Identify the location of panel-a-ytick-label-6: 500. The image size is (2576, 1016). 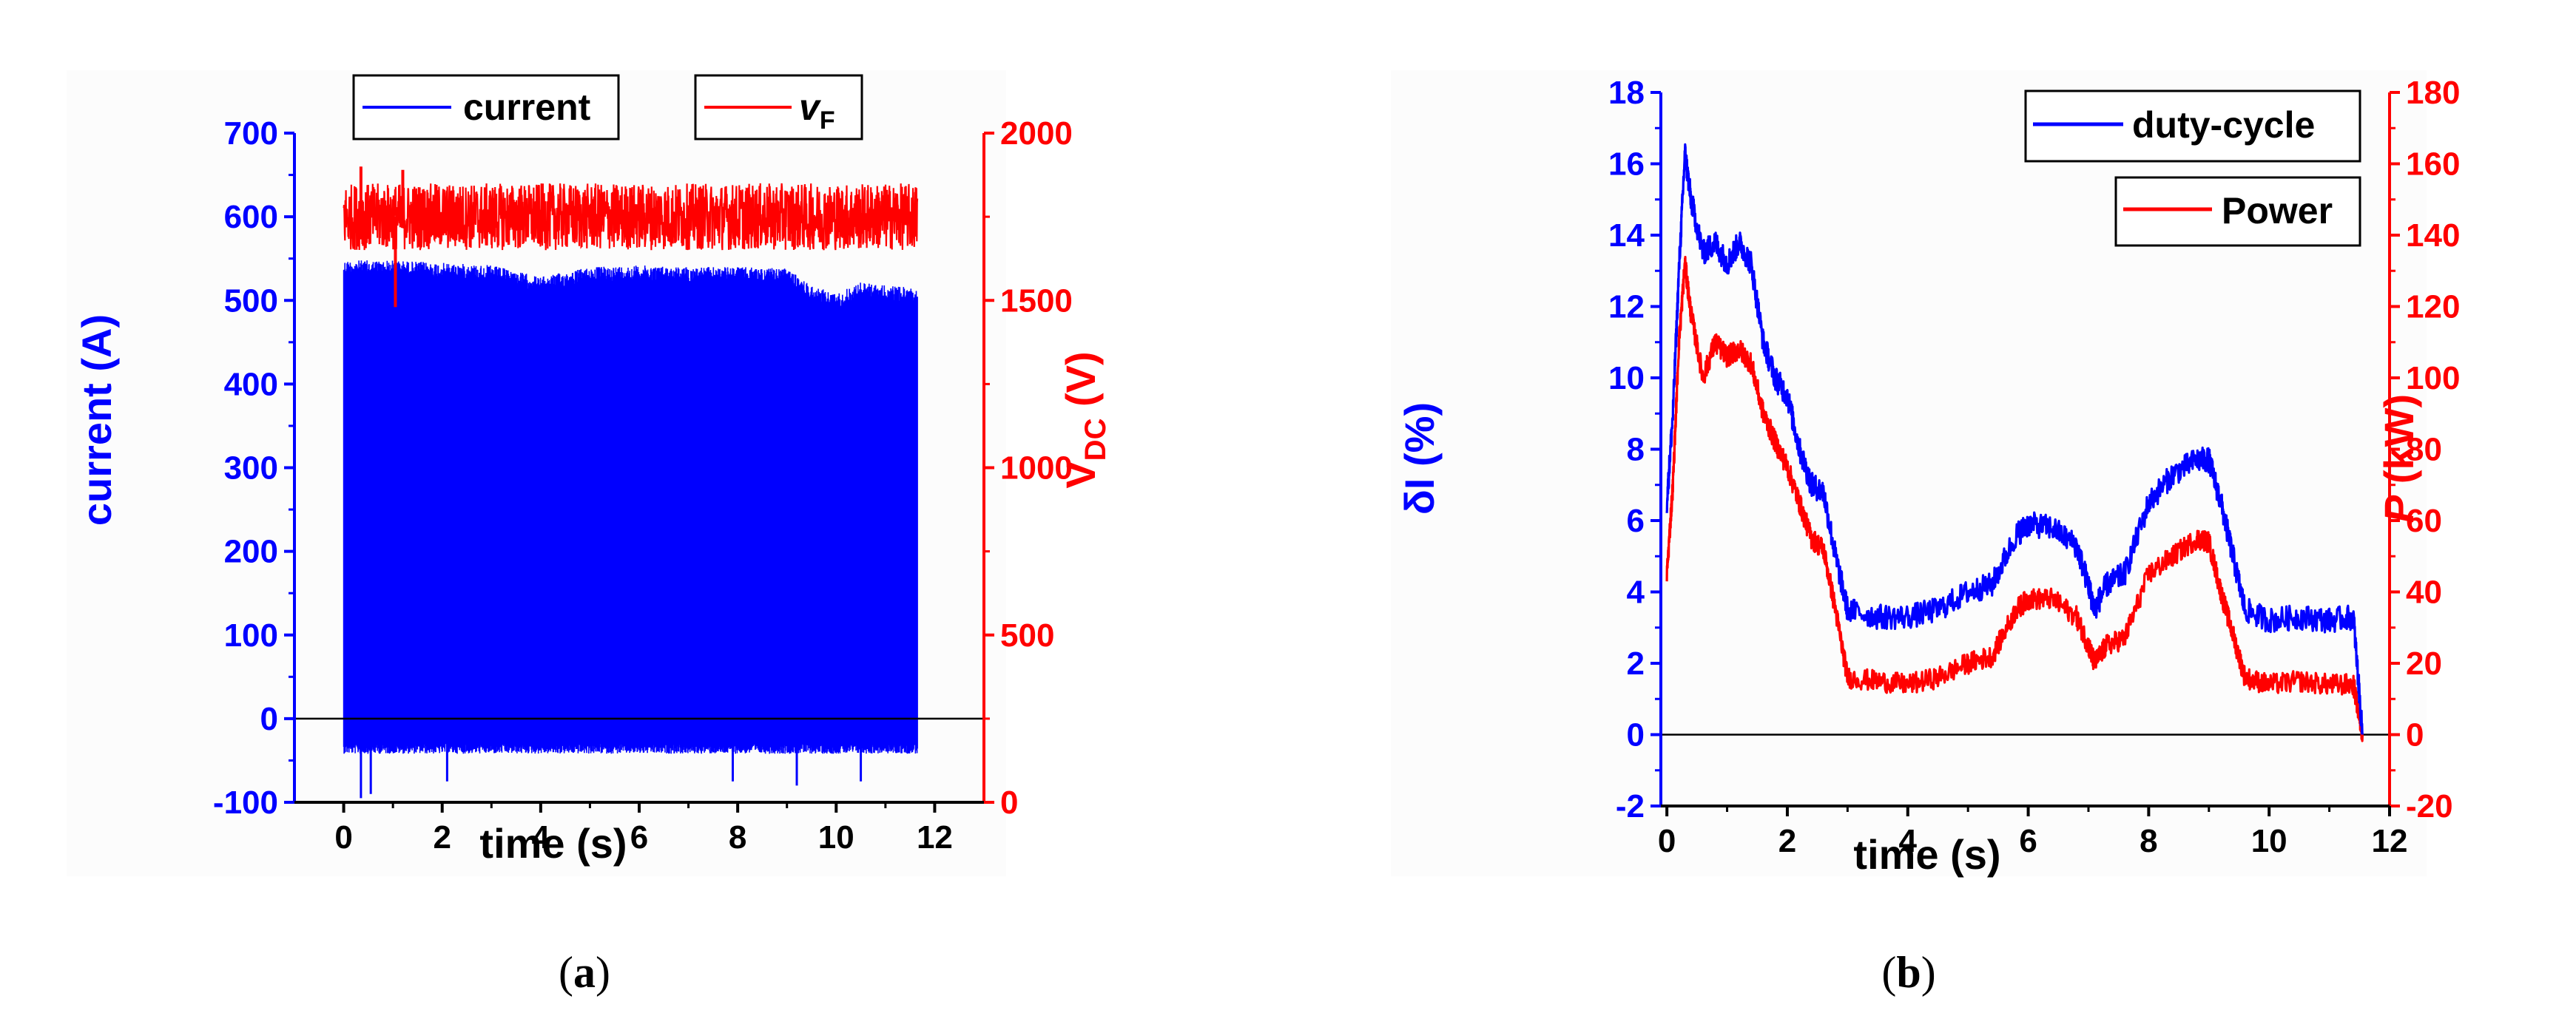
(251, 300).